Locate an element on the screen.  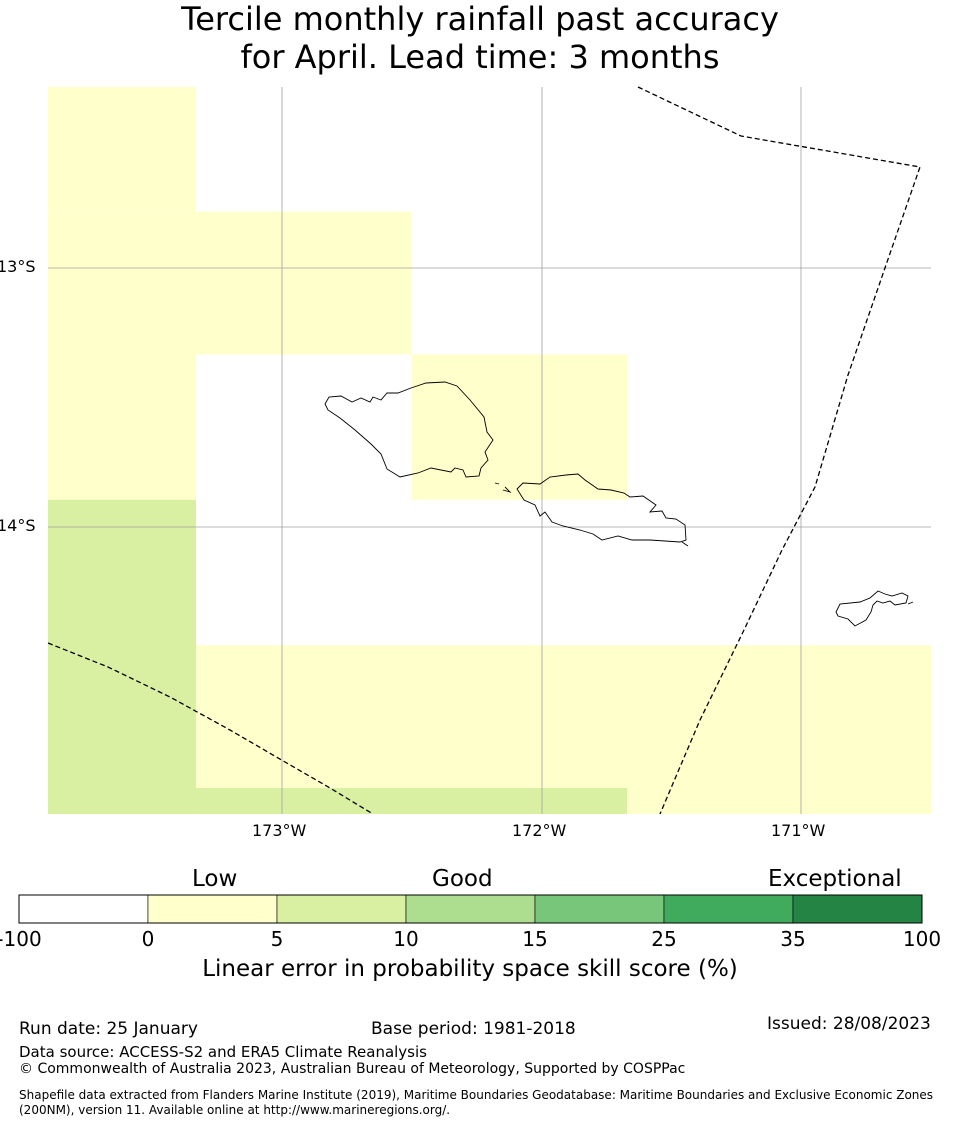
lon-label-172w: 172°W is located at coordinates (539, 830).